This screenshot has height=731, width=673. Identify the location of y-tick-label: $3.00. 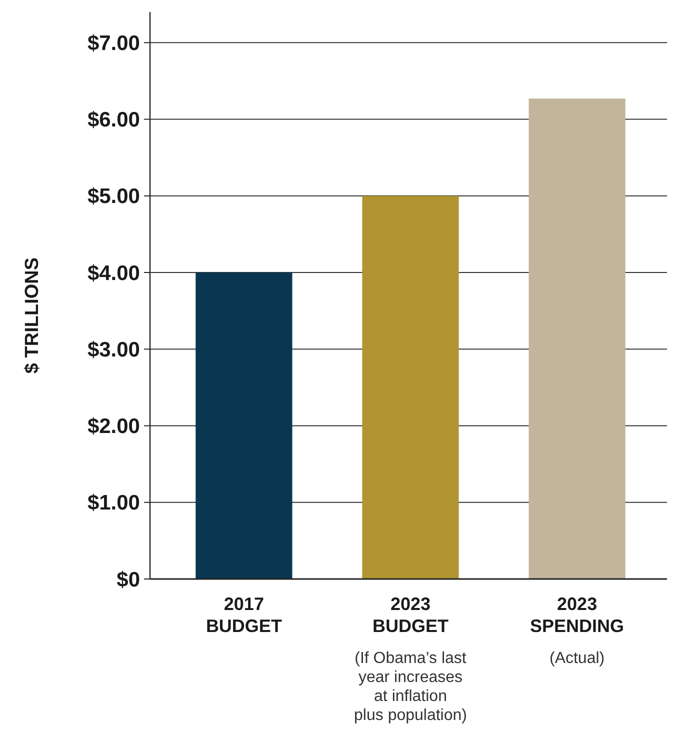
(113, 350).